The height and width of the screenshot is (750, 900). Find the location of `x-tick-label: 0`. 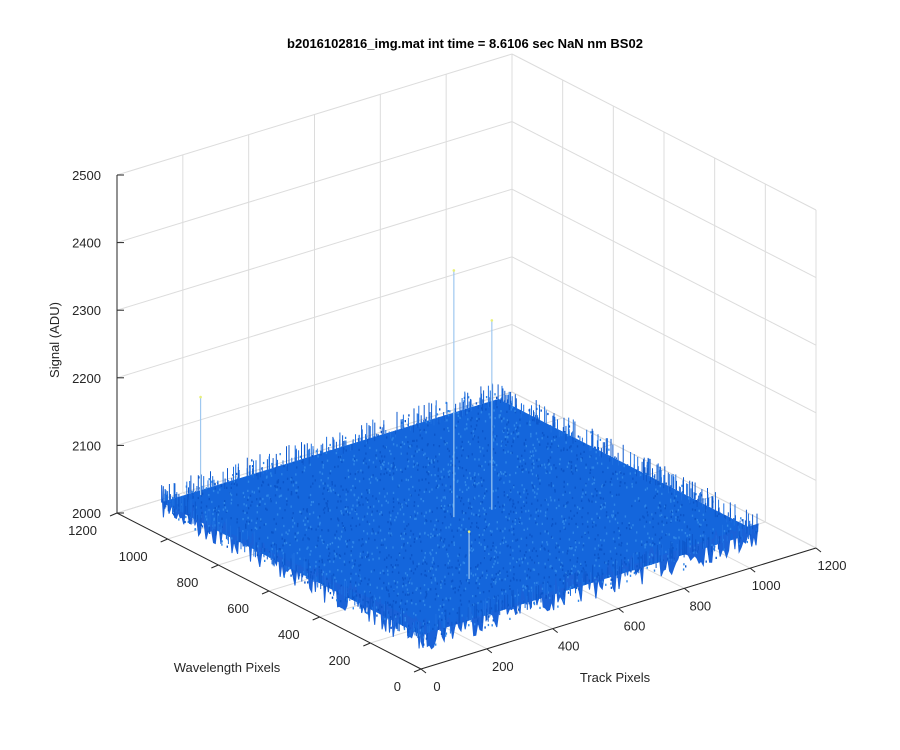

x-tick-label: 0 is located at coordinates (436, 686).